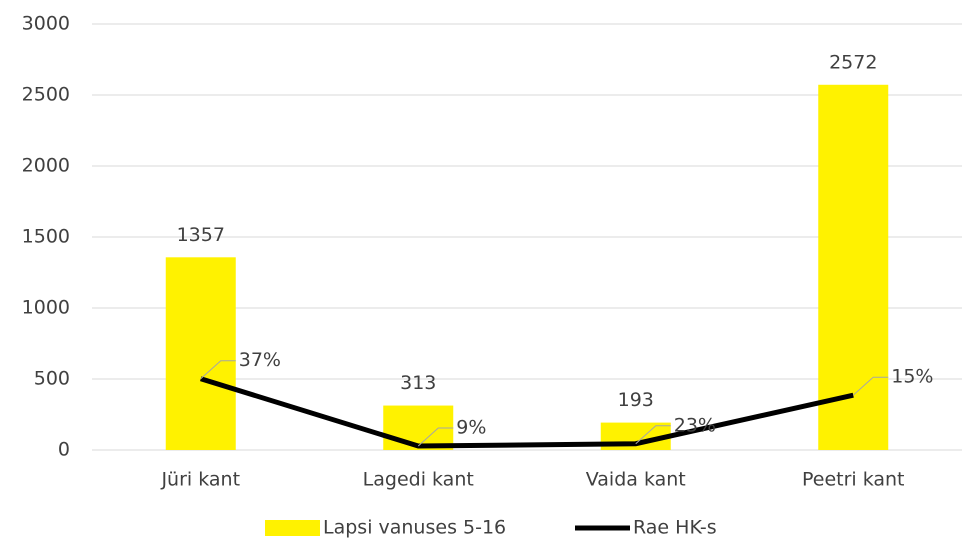 This screenshot has height=540, width=962. Describe the element at coordinates (695, 425) in the screenshot. I see `point-label: 23%` at that location.